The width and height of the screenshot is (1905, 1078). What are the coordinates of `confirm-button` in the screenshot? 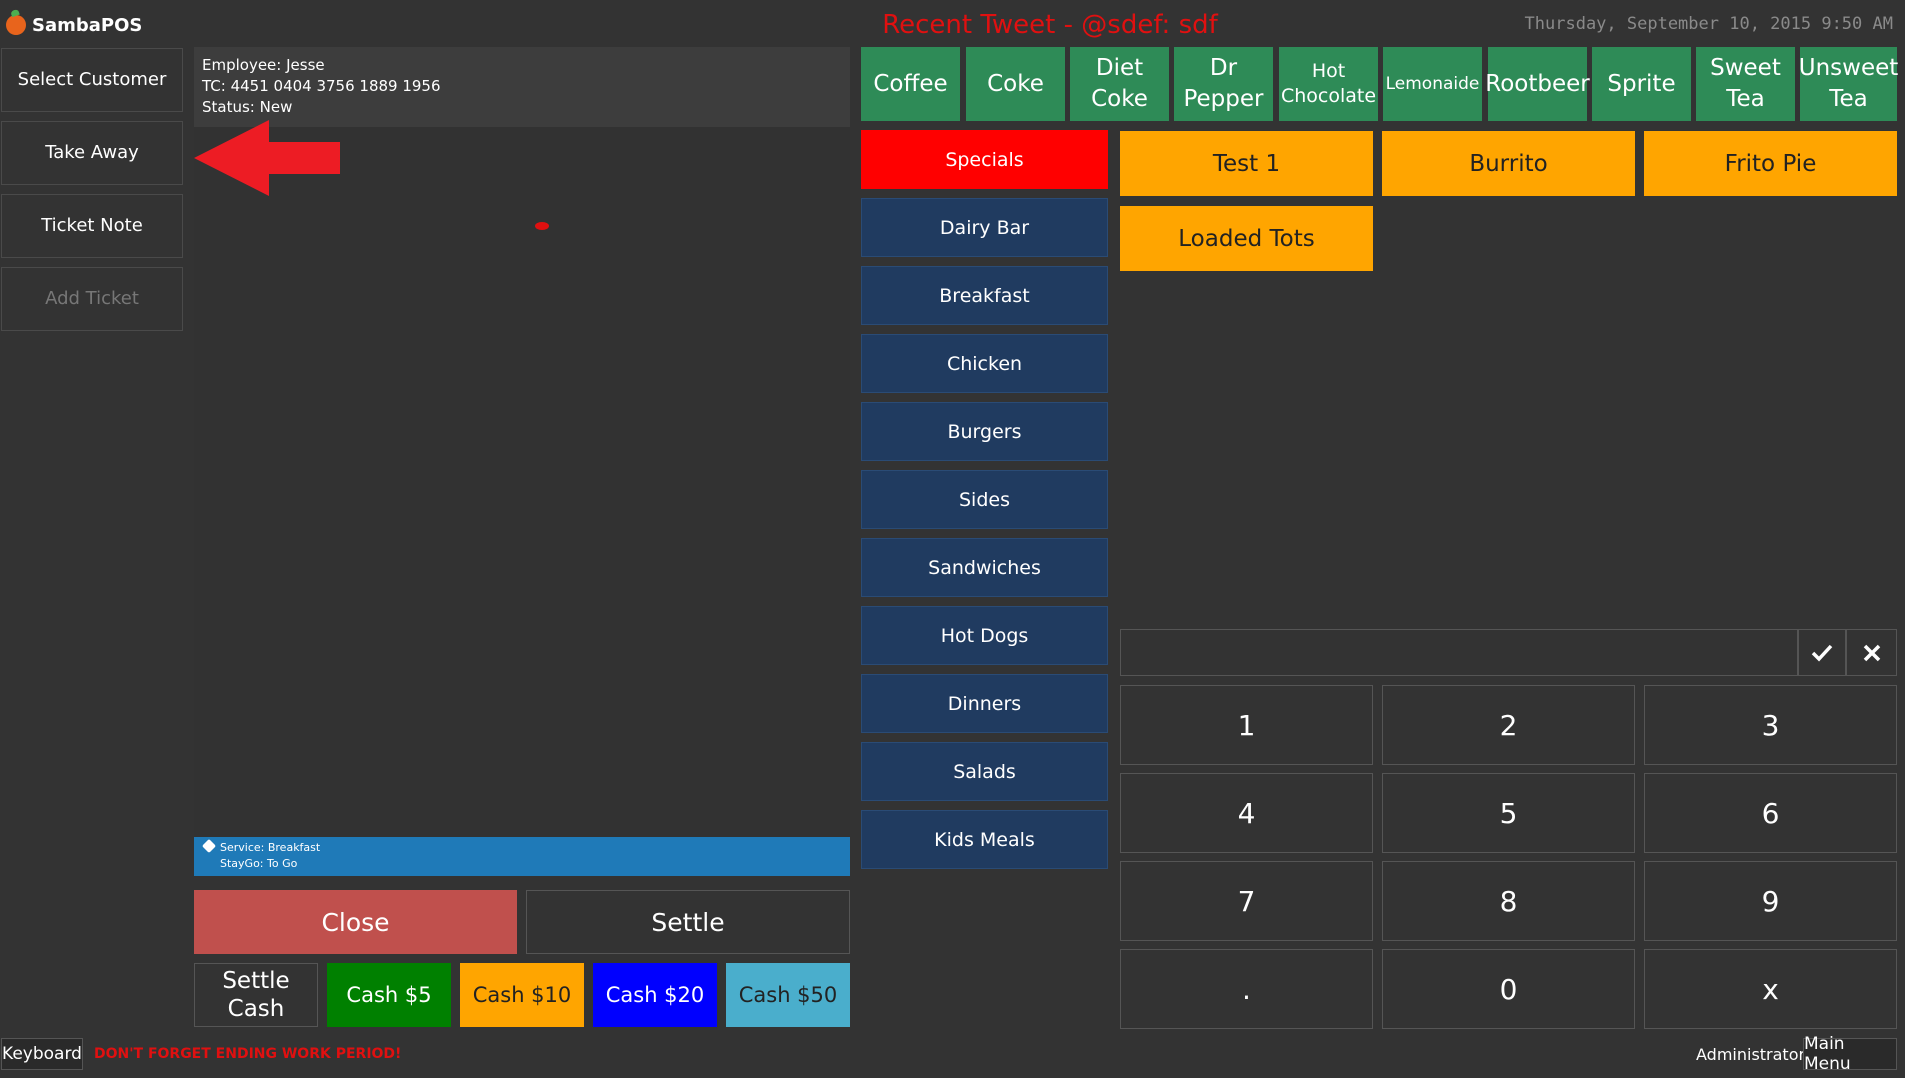 It's located at (1822, 652).